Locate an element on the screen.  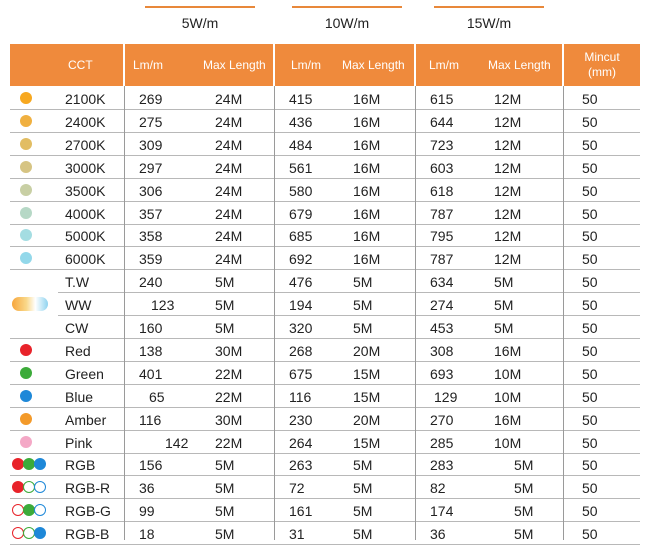
cell-name: 2100K is located at coordinates (85, 99).